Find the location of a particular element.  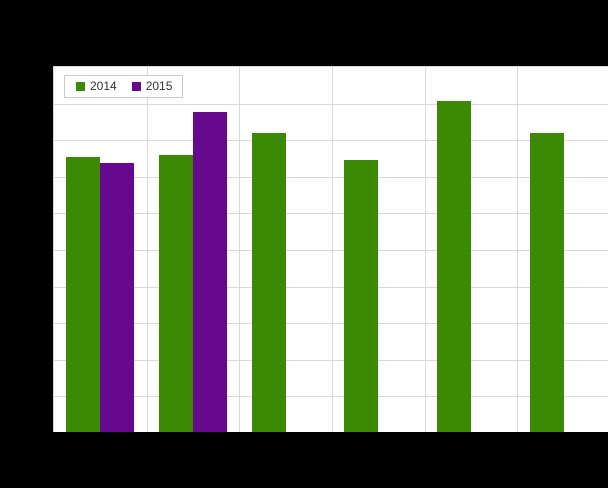

legend-label-2015: 2015 is located at coordinates (159, 86).